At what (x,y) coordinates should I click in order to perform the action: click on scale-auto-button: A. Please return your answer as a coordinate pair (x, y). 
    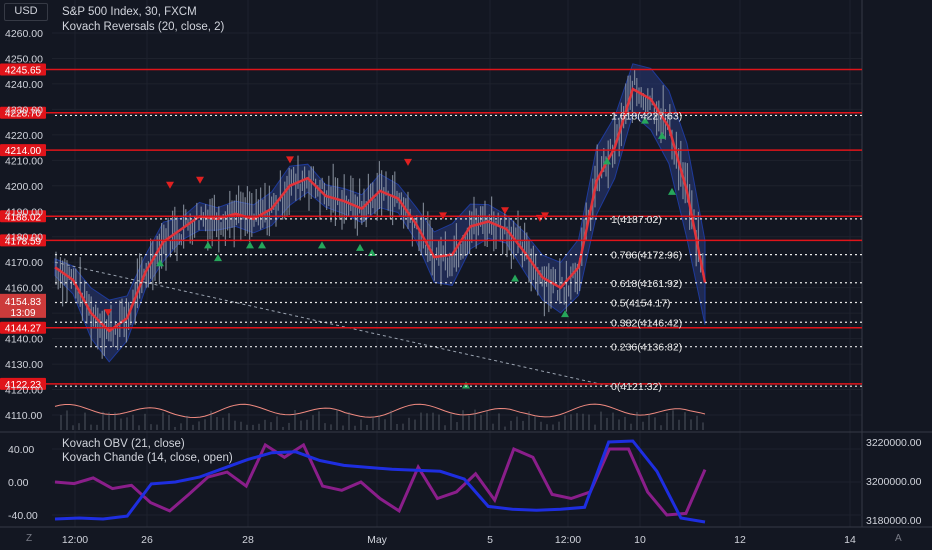
    Looking at the image, I should click on (898, 538).